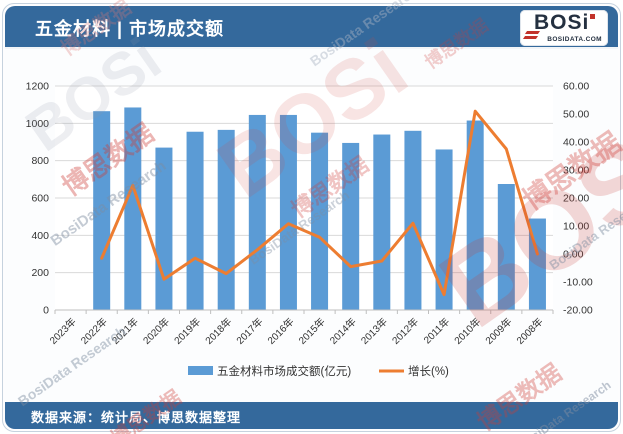 Image resolution: width=623 pixels, height=434 pixels. I want to click on x-axis-label: 2010年, so click(467, 331).